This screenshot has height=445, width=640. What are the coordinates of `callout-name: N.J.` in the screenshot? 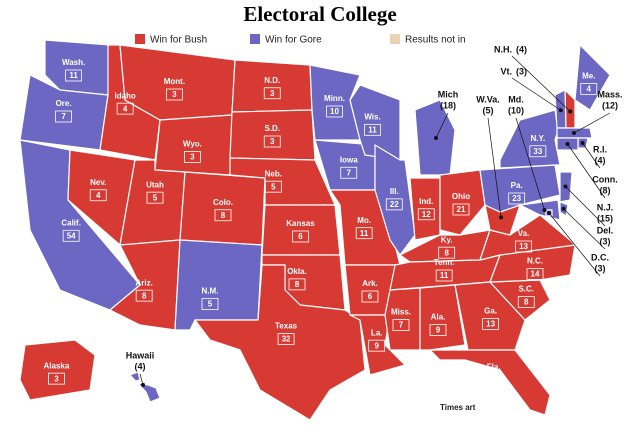 It's located at (605, 207).